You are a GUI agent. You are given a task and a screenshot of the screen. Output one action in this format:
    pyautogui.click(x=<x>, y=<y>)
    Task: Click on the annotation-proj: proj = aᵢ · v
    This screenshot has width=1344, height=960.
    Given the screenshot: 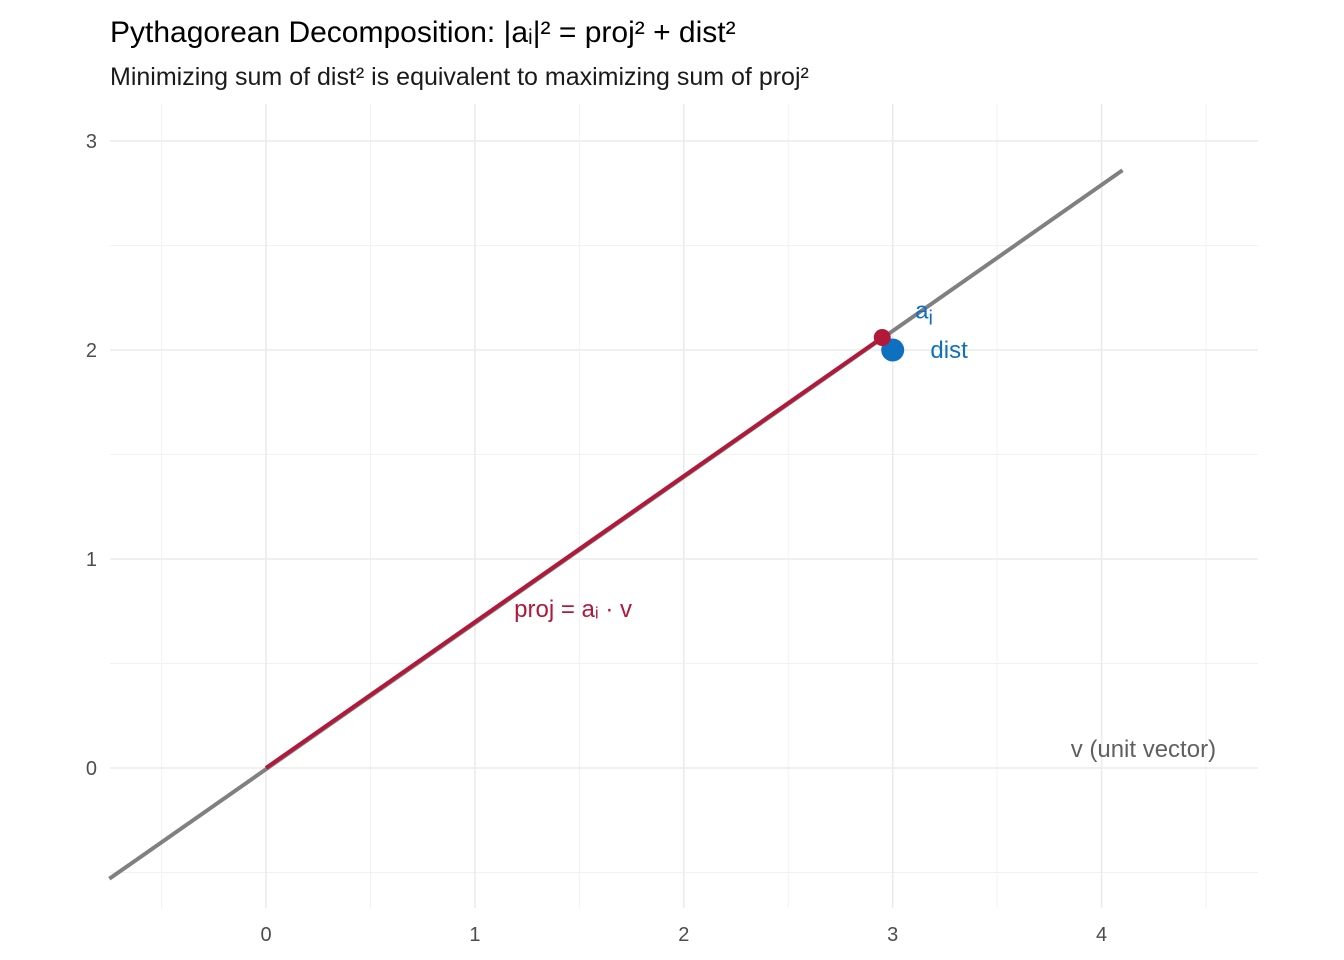 What is the action you would take?
    pyautogui.click(x=573, y=609)
    